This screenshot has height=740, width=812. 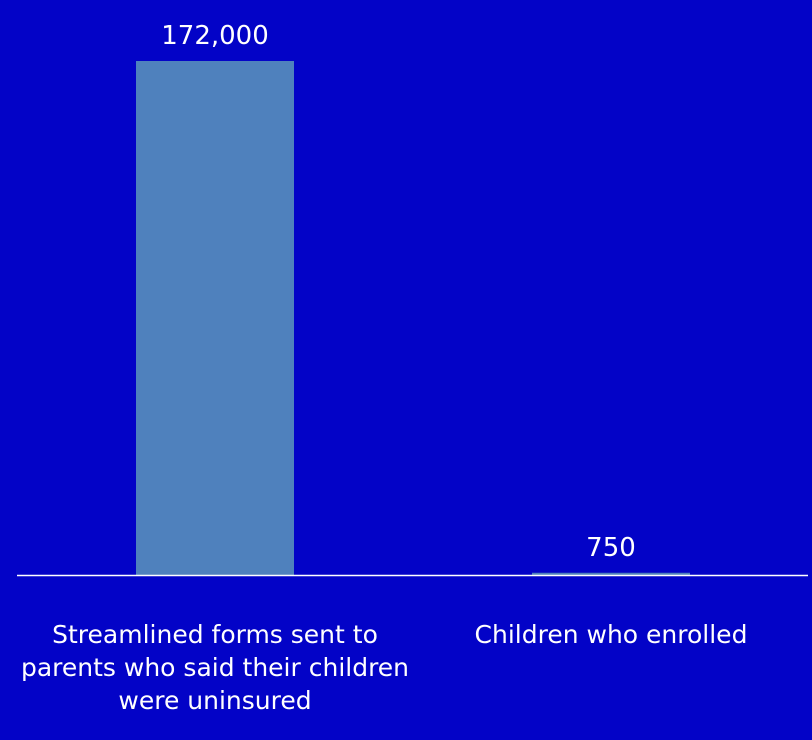 I want to click on category-label-children-enrolled: Children who enrolled, so click(x=611, y=634).